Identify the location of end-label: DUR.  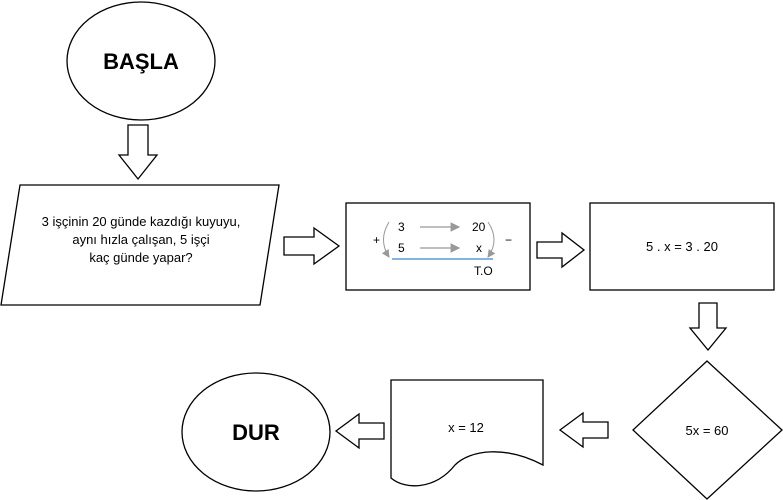
(256, 432).